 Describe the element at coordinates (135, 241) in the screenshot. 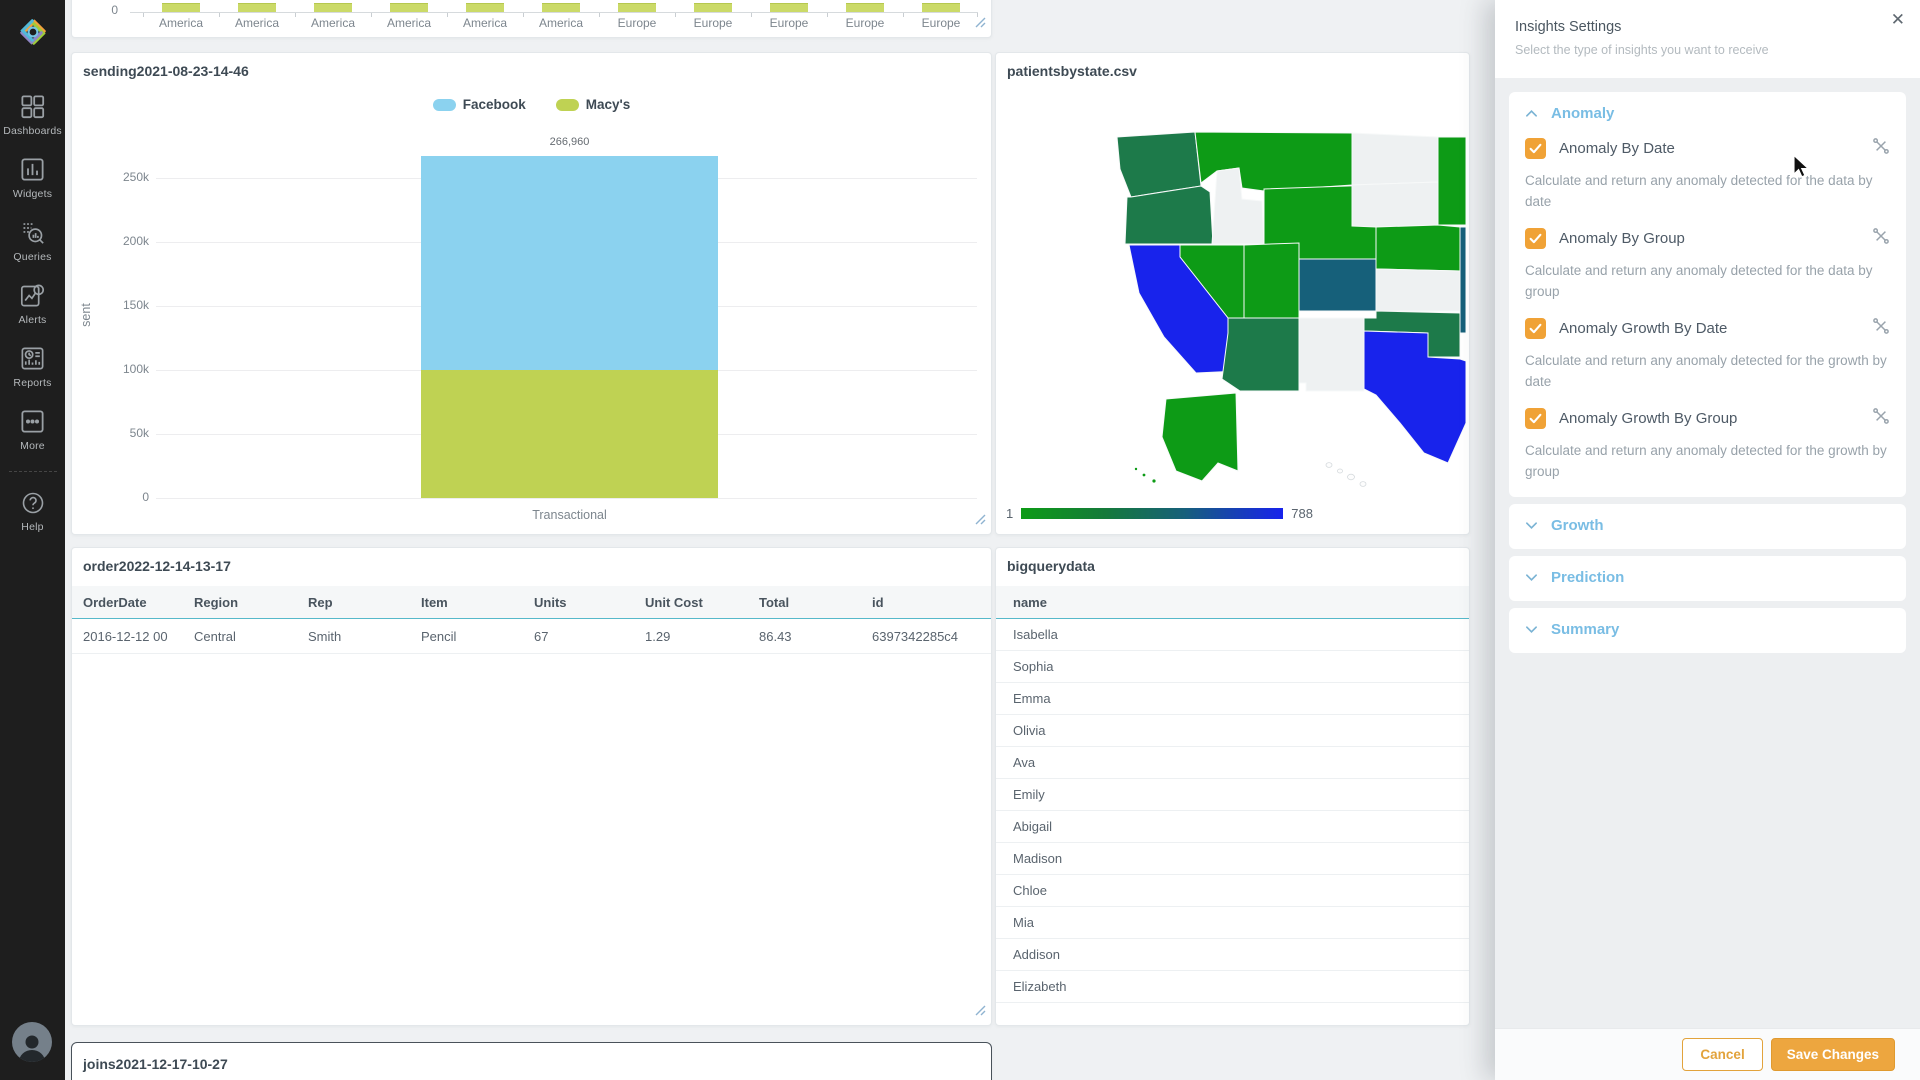

I see `y-axis-tick-label: 200k` at that location.